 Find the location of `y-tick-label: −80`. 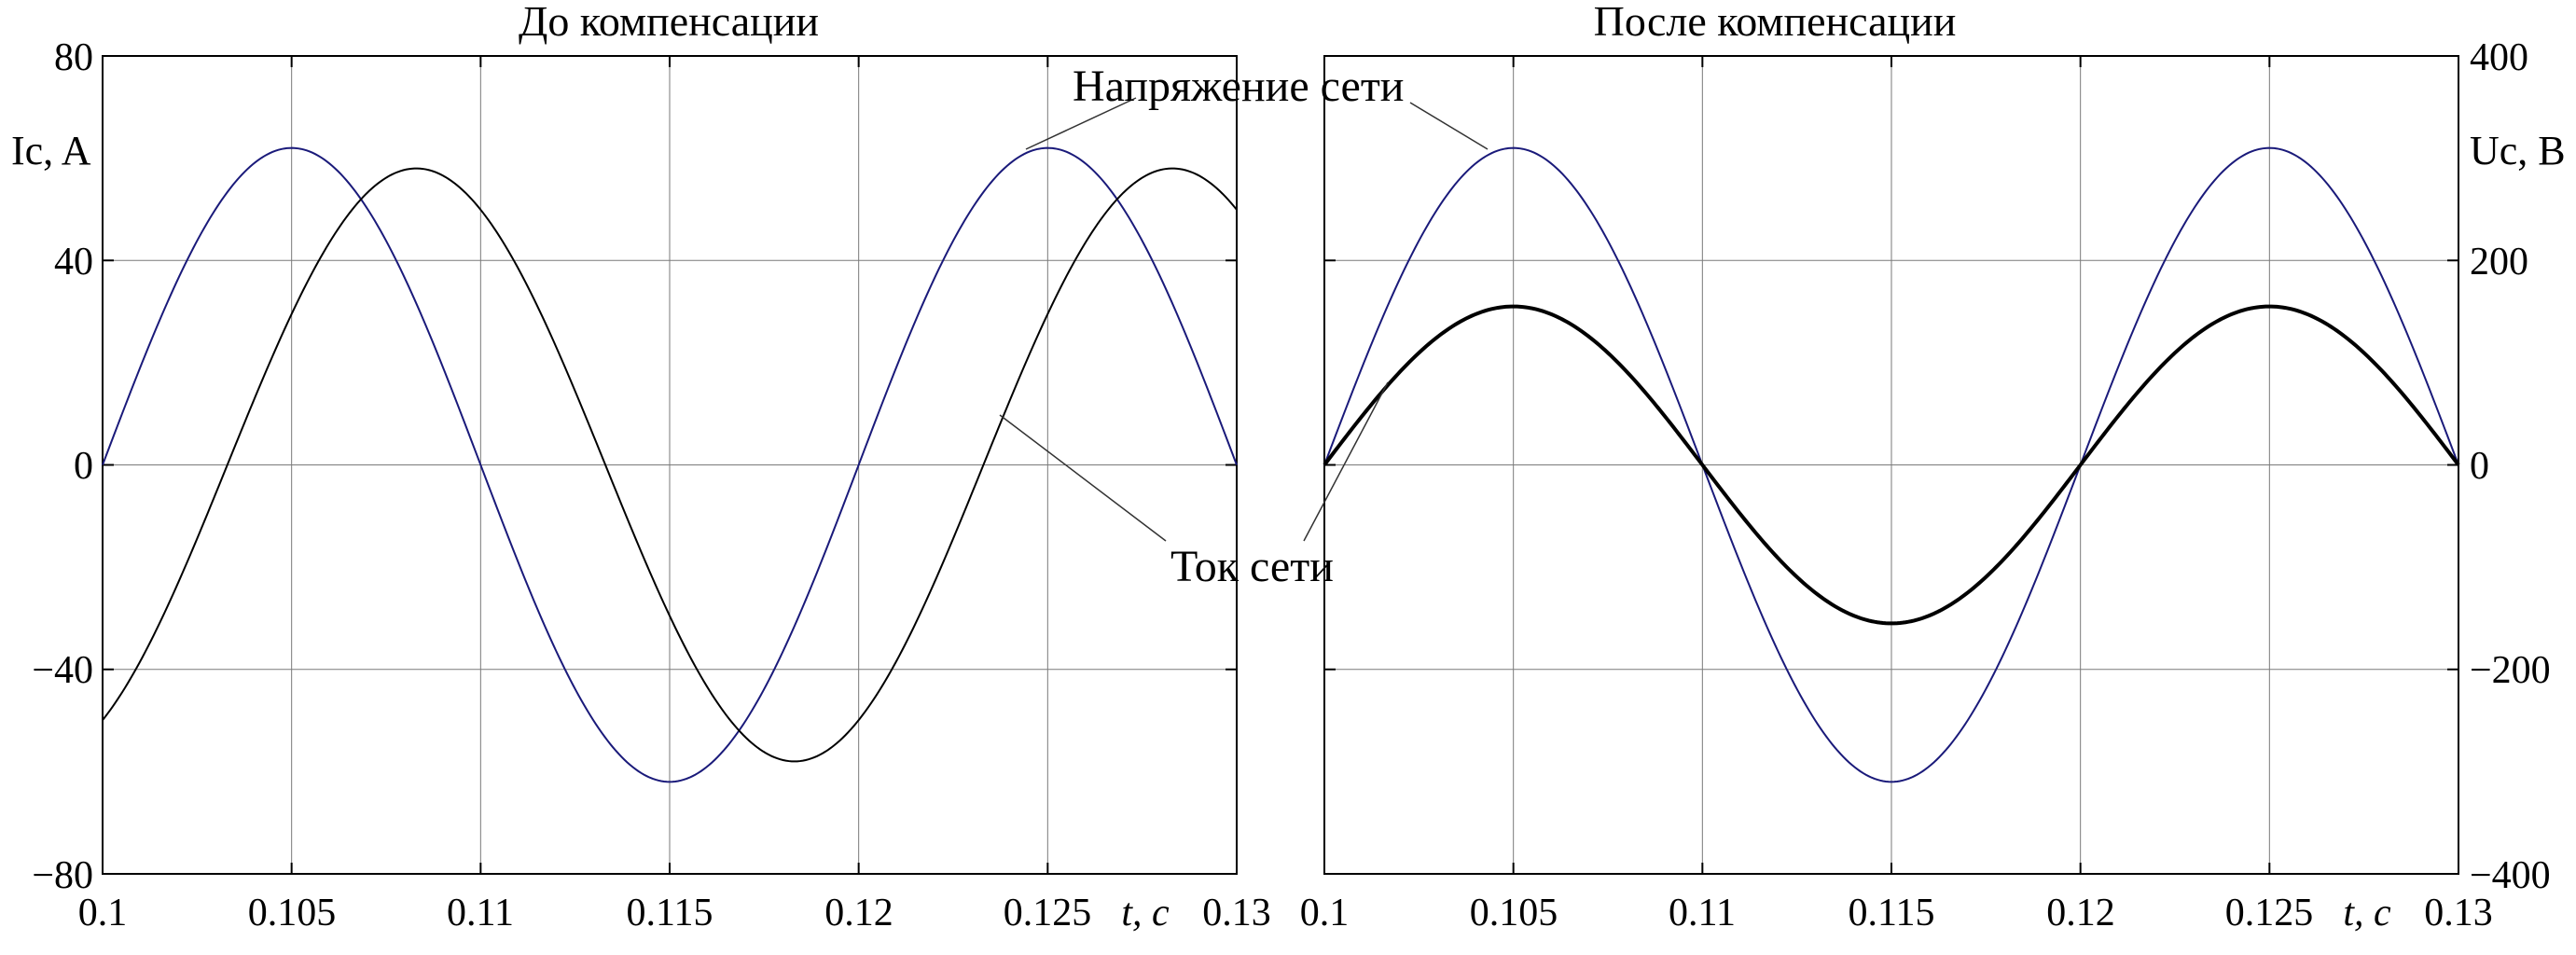

y-tick-label: −80 is located at coordinates (62, 876).